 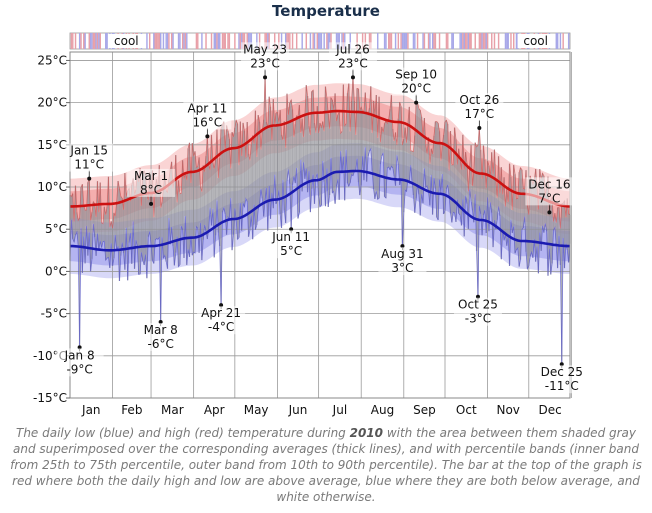 I want to click on annotation: Mar 8-6°C, so click(x=160, y=336).